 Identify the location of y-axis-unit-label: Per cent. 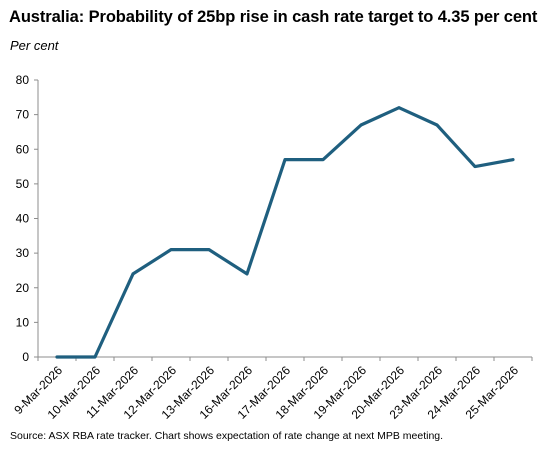
(34, 45).